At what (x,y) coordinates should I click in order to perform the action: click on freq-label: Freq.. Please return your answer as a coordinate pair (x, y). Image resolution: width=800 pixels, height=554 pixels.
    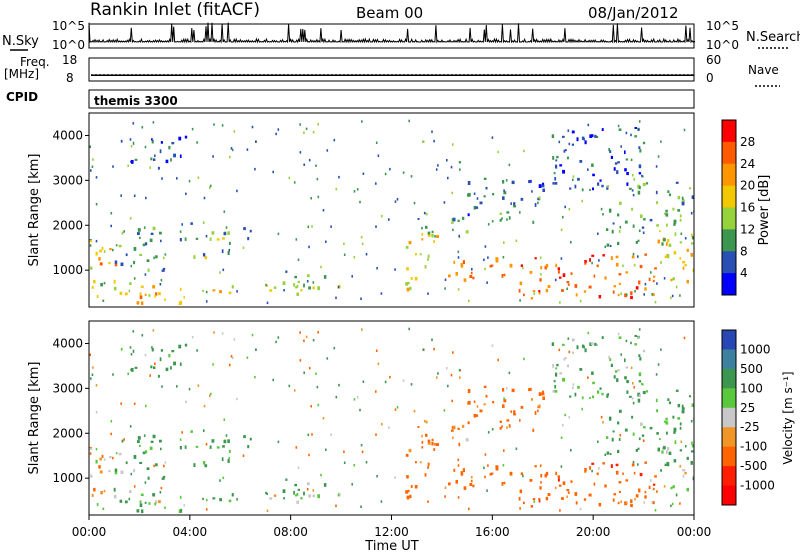
    Looking at the image, I should click on (35, 62).